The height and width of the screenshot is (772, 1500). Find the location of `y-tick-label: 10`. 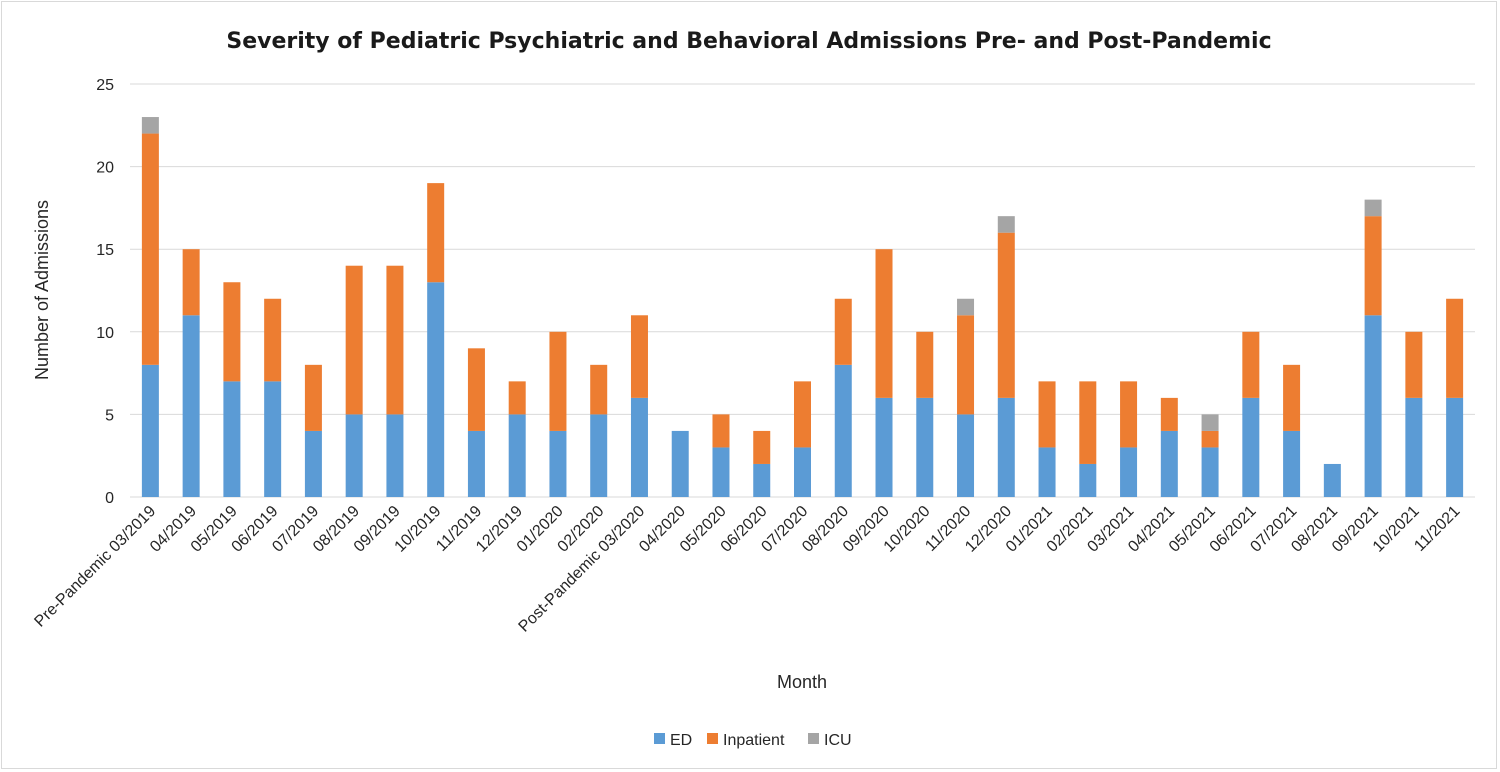

y-tick-label: 10 is located at coordinates (105, 333).